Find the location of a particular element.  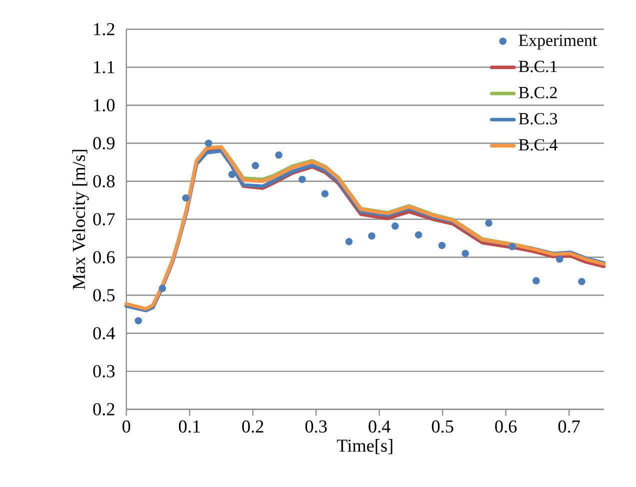

y-tick-label: 1.0 is located at coordinates (104, 105).